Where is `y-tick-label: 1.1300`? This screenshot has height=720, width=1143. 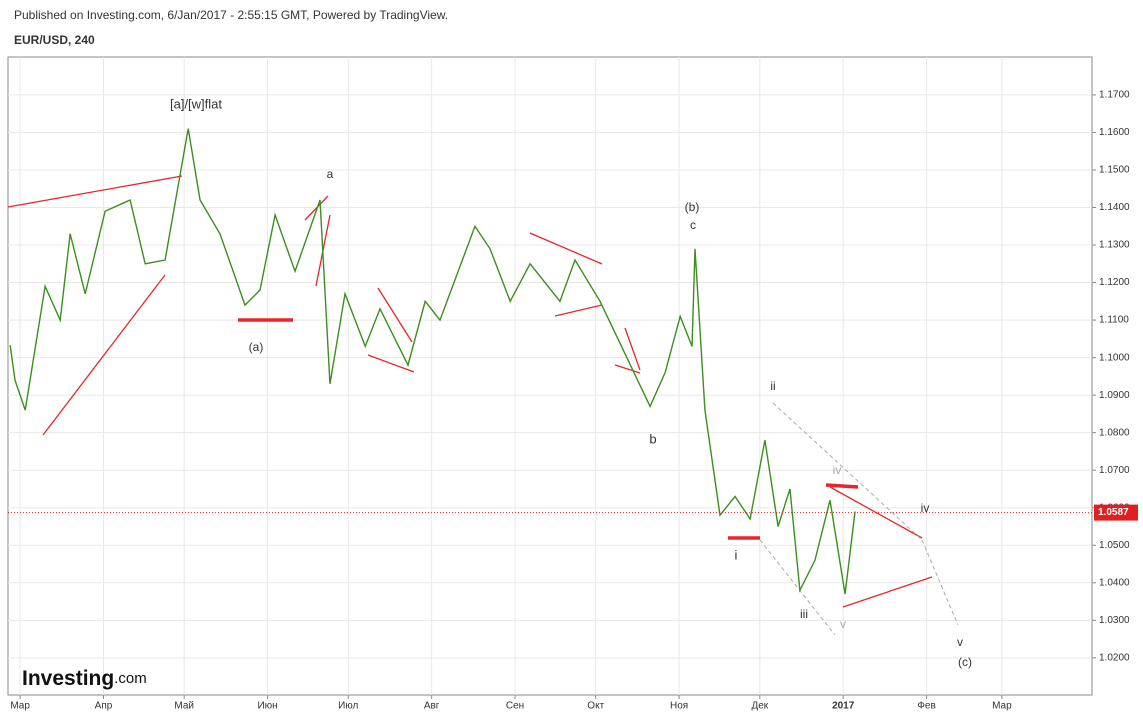
y-tick-label: 1.1300 is located at coordinates (1114, 245).